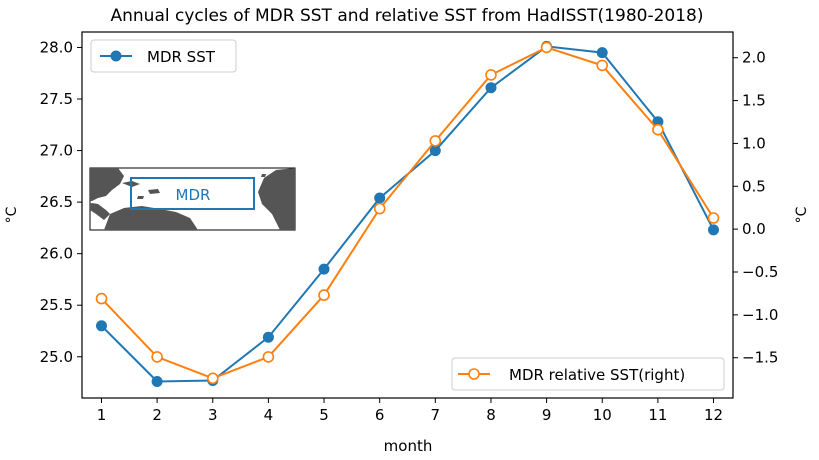 This screenshot has height=460, width=819. Describe the element at coordinates (491, 415) in the screenshot. I see `x-tick-label: 8` at that location.